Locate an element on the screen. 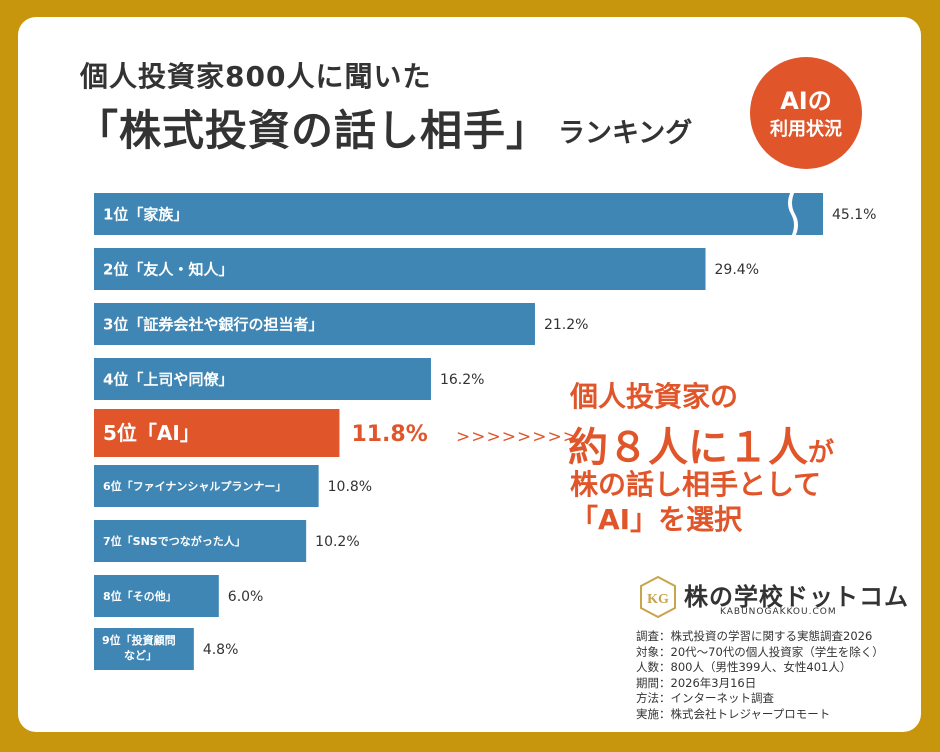 The image size is (940, 752). value-label-7: 10.2% is located at coordinates (337, 542).